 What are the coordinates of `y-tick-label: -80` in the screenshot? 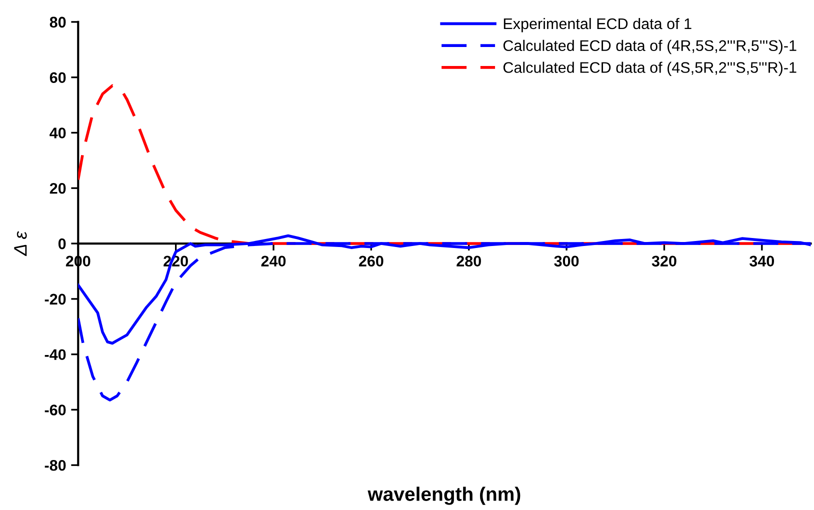 It's located at (55, 465).